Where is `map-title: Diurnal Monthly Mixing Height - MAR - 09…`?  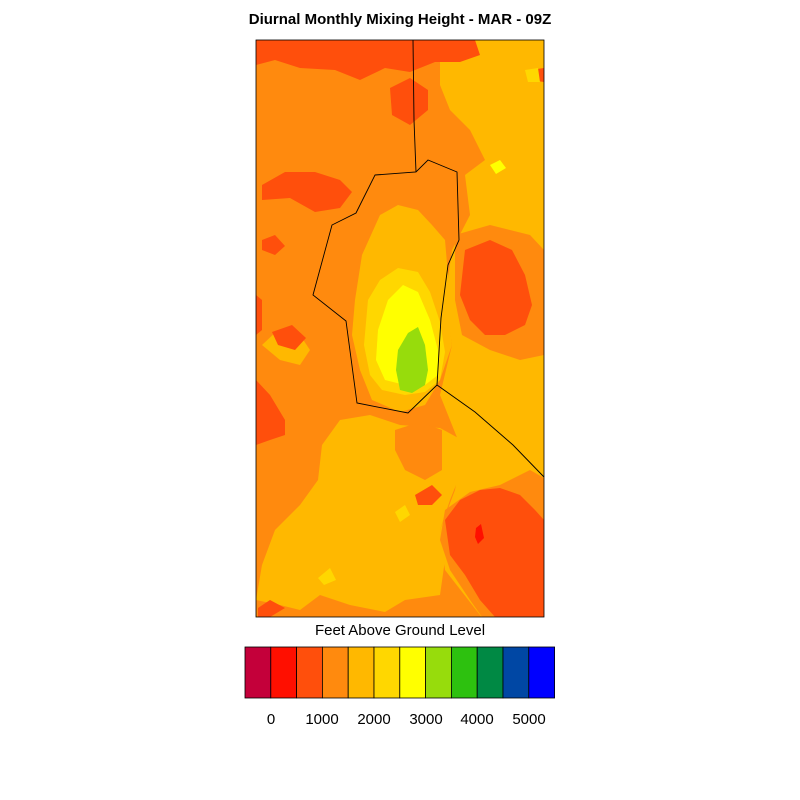
map-title: Diurnal Monthly Mixing Height - MAR - 09… is located at coordinates (400, 19).